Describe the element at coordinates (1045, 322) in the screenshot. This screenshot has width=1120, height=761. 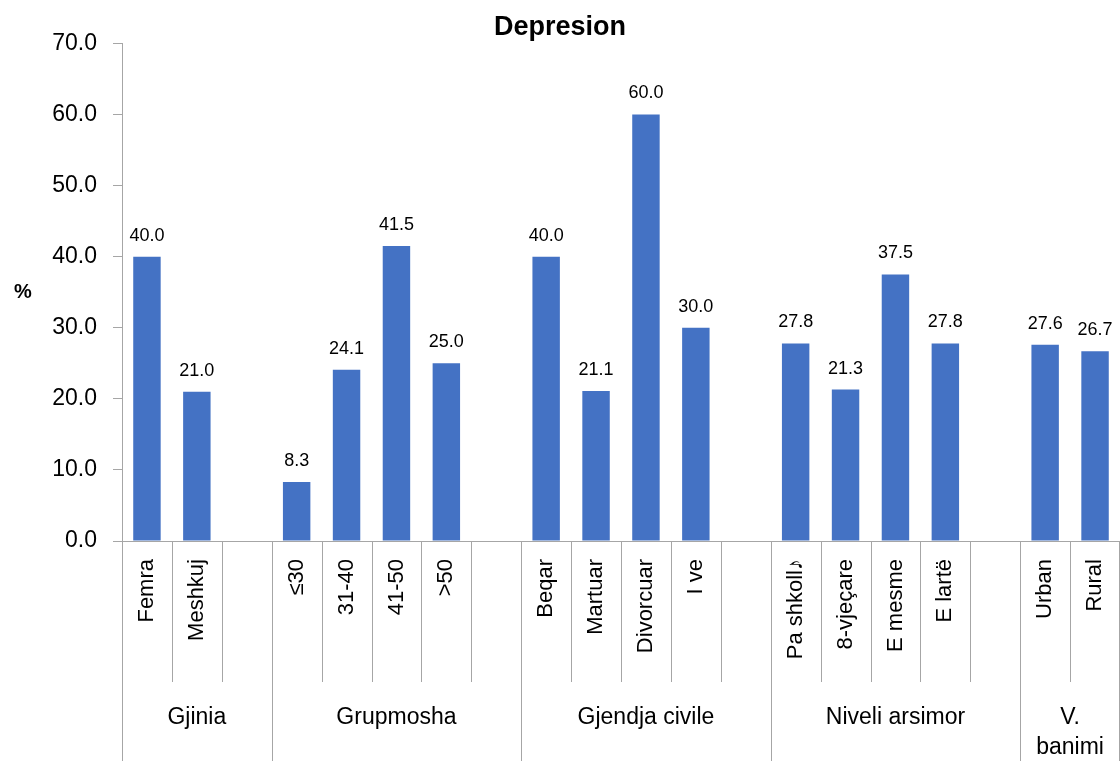
I see `data-label: 27.6` at that location.